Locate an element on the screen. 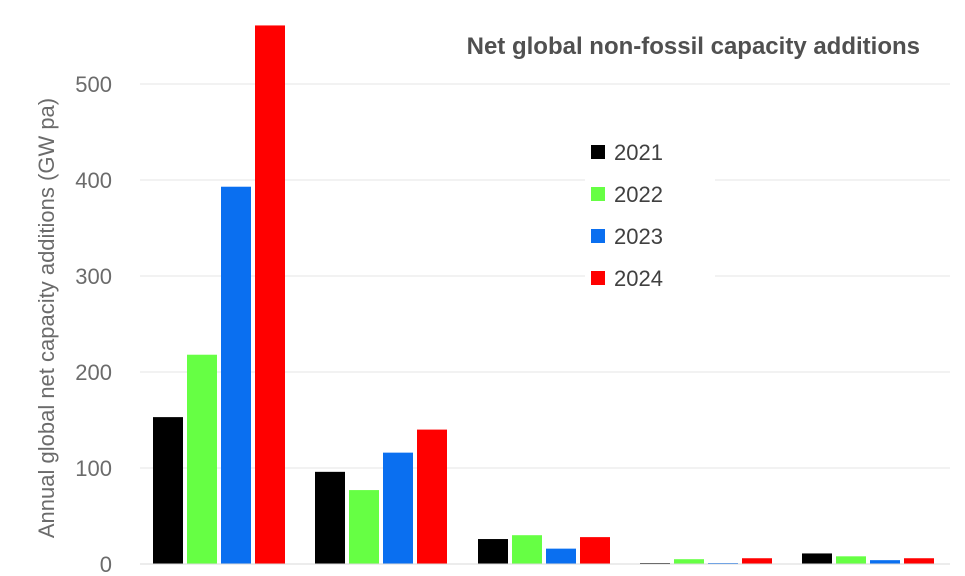  legend-background is located at coordinates (650, 217).